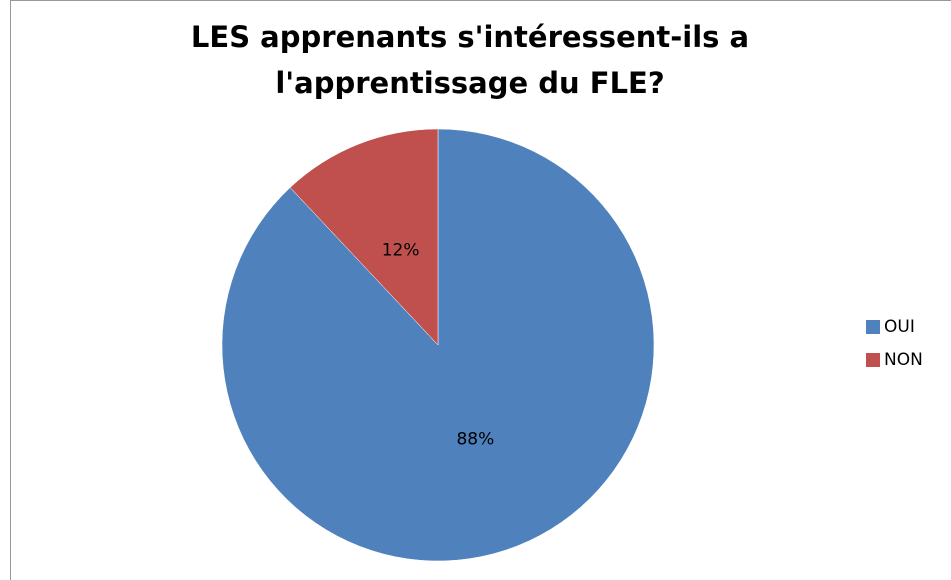 The height and width of the screenshot is (580, 951). I want to click on data-label: 12%, so click(401, 251).